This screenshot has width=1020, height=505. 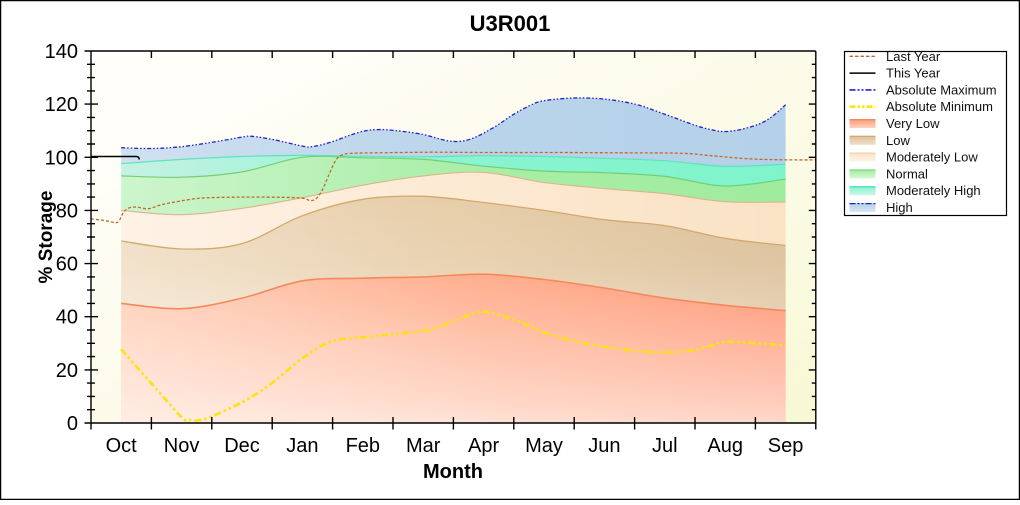 What do you see at coordinates (510, 23) in the screenshot?
I see `svg-text: U3R001` at bounding box center [510, 23].